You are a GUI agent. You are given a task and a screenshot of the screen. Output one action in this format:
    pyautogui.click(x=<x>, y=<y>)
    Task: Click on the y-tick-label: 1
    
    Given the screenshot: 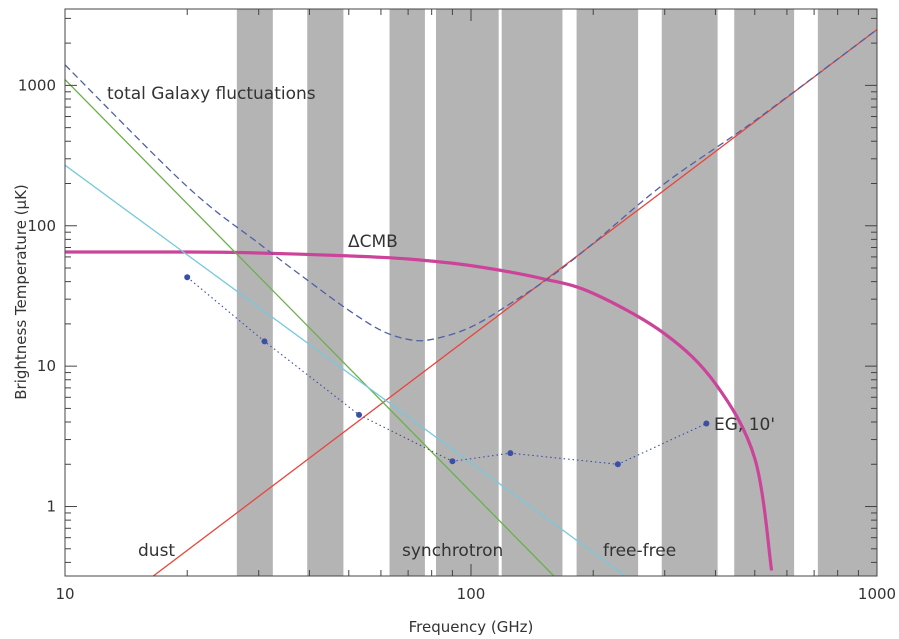 What is the action you would take?
    pyautogui.click(x=51, y=507)
    